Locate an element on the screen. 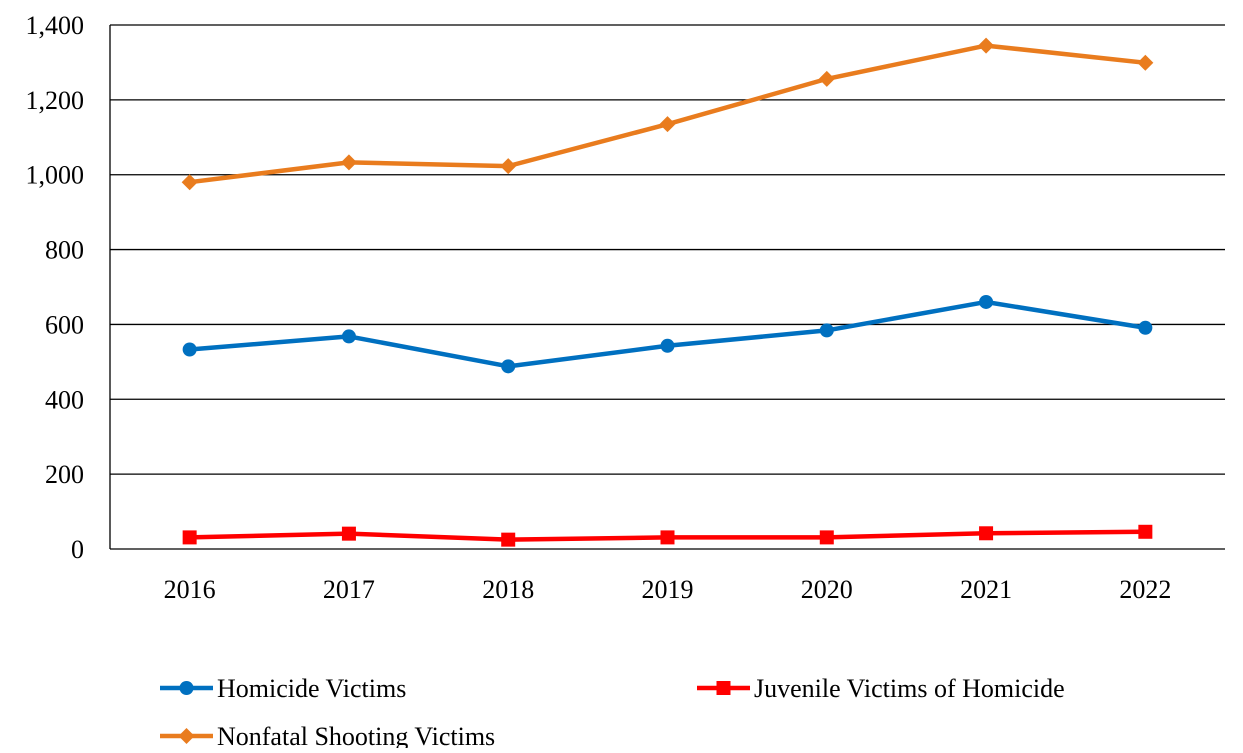 This screenshot has width=1243, height=753. series-homicide-victims is located at coordinates (667, 334).